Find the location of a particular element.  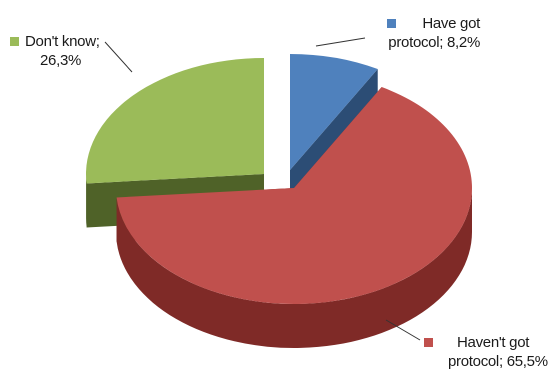

havent-got-label-line1: Haven't got is located at coordinates (493, 342).